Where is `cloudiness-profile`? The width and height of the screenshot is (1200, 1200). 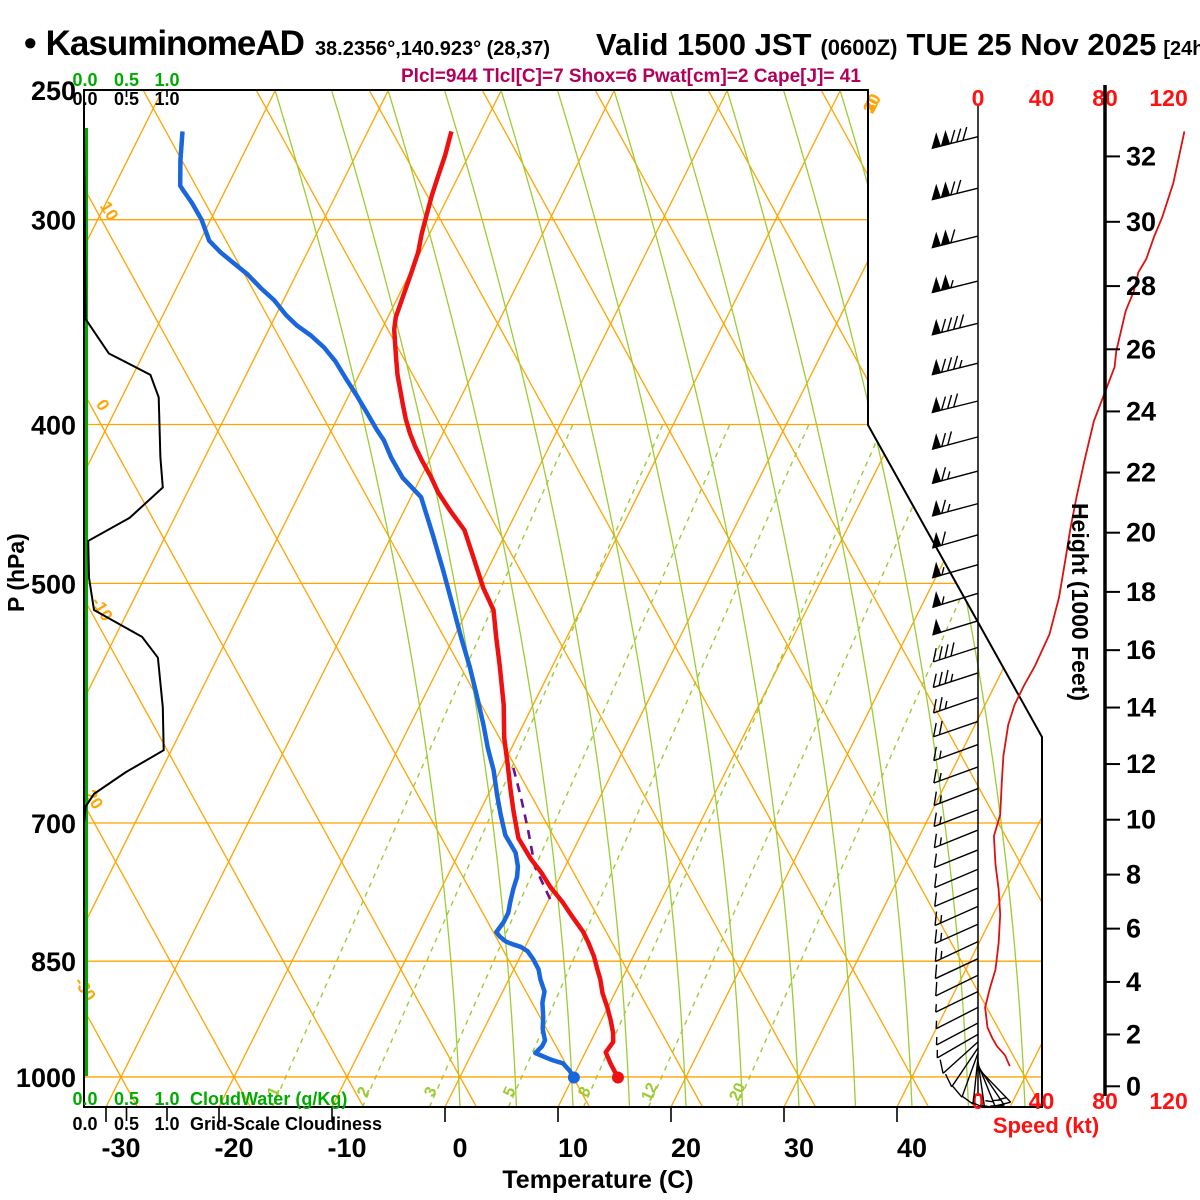 cloudiness-profile is located at coordinates (124, 604).